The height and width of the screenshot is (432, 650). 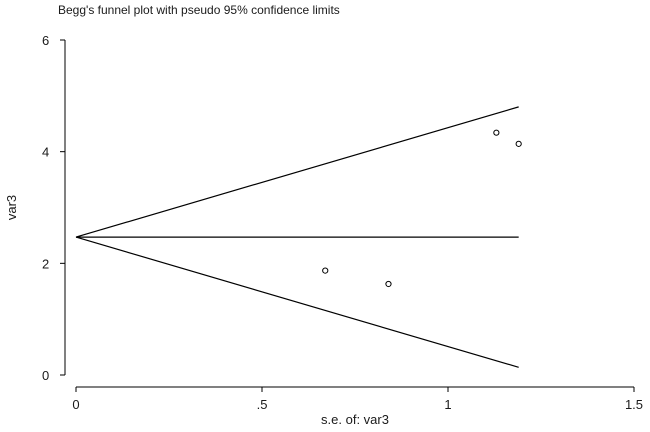 What do you see at coordinates (357, 399) in the screenshot?
I see `x-axis-ticks: 0 .5 1 1.5` at bounding box center [357, 399].